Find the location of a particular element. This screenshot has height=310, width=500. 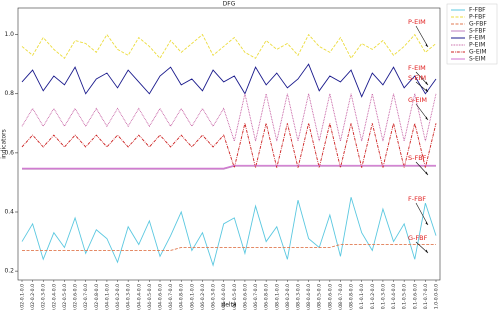

x-tick-label: 1.0-0.0-0.0 is located at coordinates (437, 296).